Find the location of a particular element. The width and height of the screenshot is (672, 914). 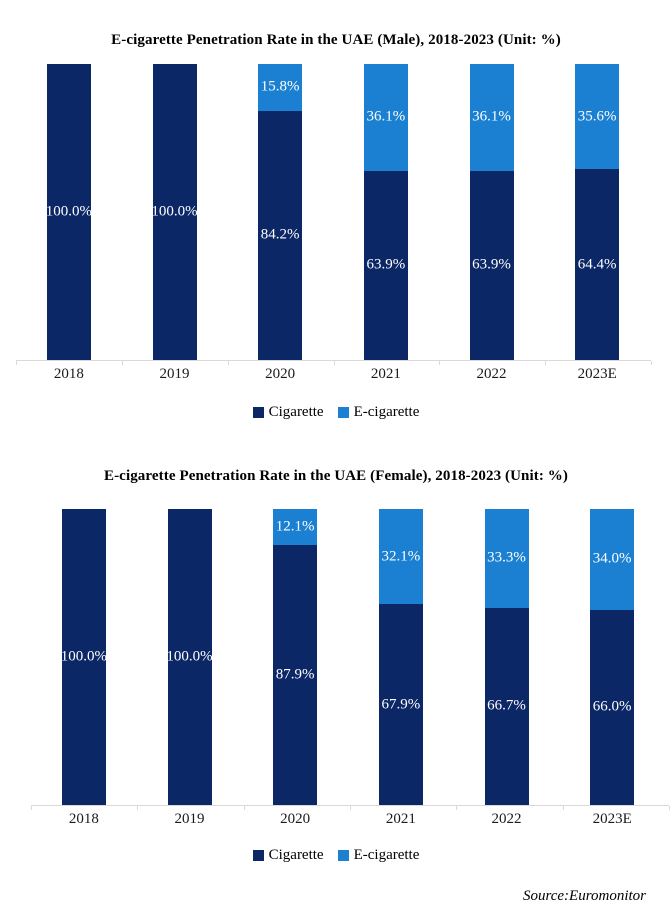

data-label-ecigarette: 32.1% is located at coordinates (401, 556).